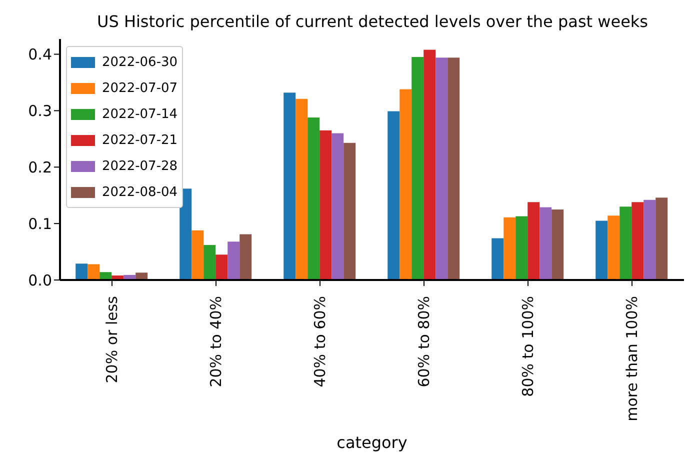 The height and width of the screenshot is (462, 695). Describe the element at coordinates (40, 167) in the screenshot. I see `y-tick-label: 0.2` at that location.